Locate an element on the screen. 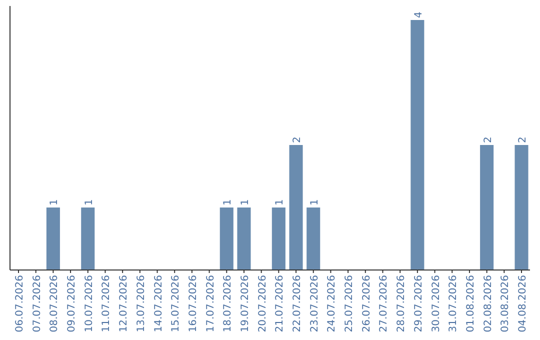  x-tick-label: 07.07.2026 is located at coordinates (37, 303).